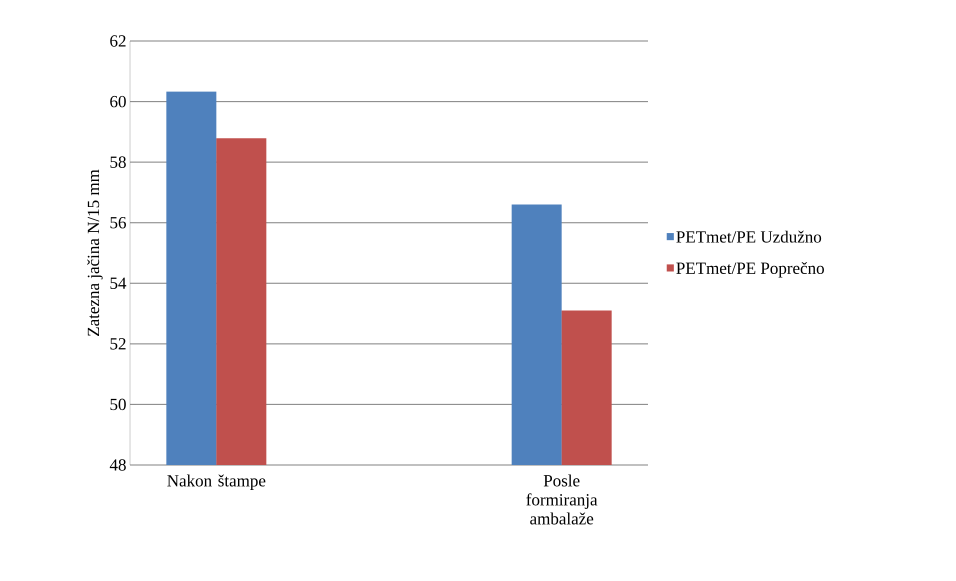 The width and height of the screenshot is (956, 581). What do you see at coordinates (216, 482) in the screenshot?
I see `x-tick-label: Nakon štampe` at bounding box center [216, 482].